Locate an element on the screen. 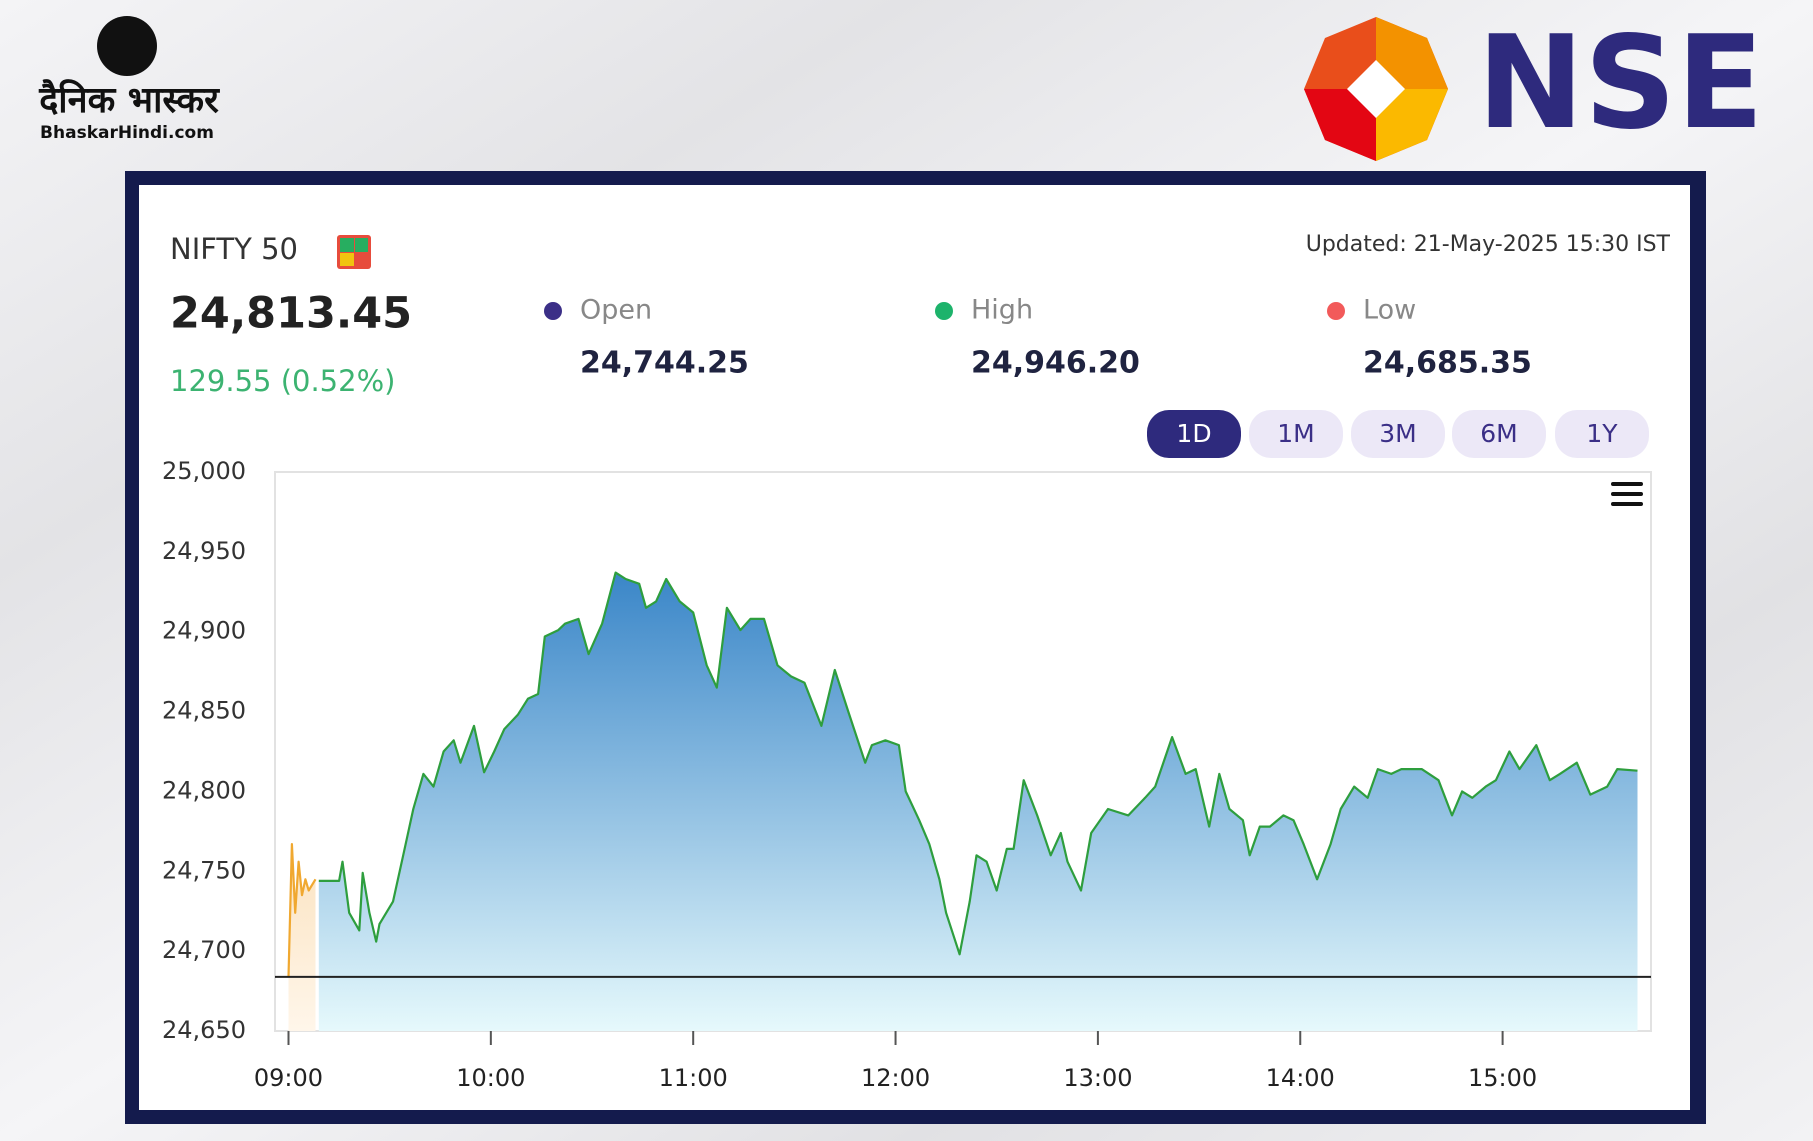 This screenshot has height=1141, width=1813. index-icon is located at coordinates (354, 252).